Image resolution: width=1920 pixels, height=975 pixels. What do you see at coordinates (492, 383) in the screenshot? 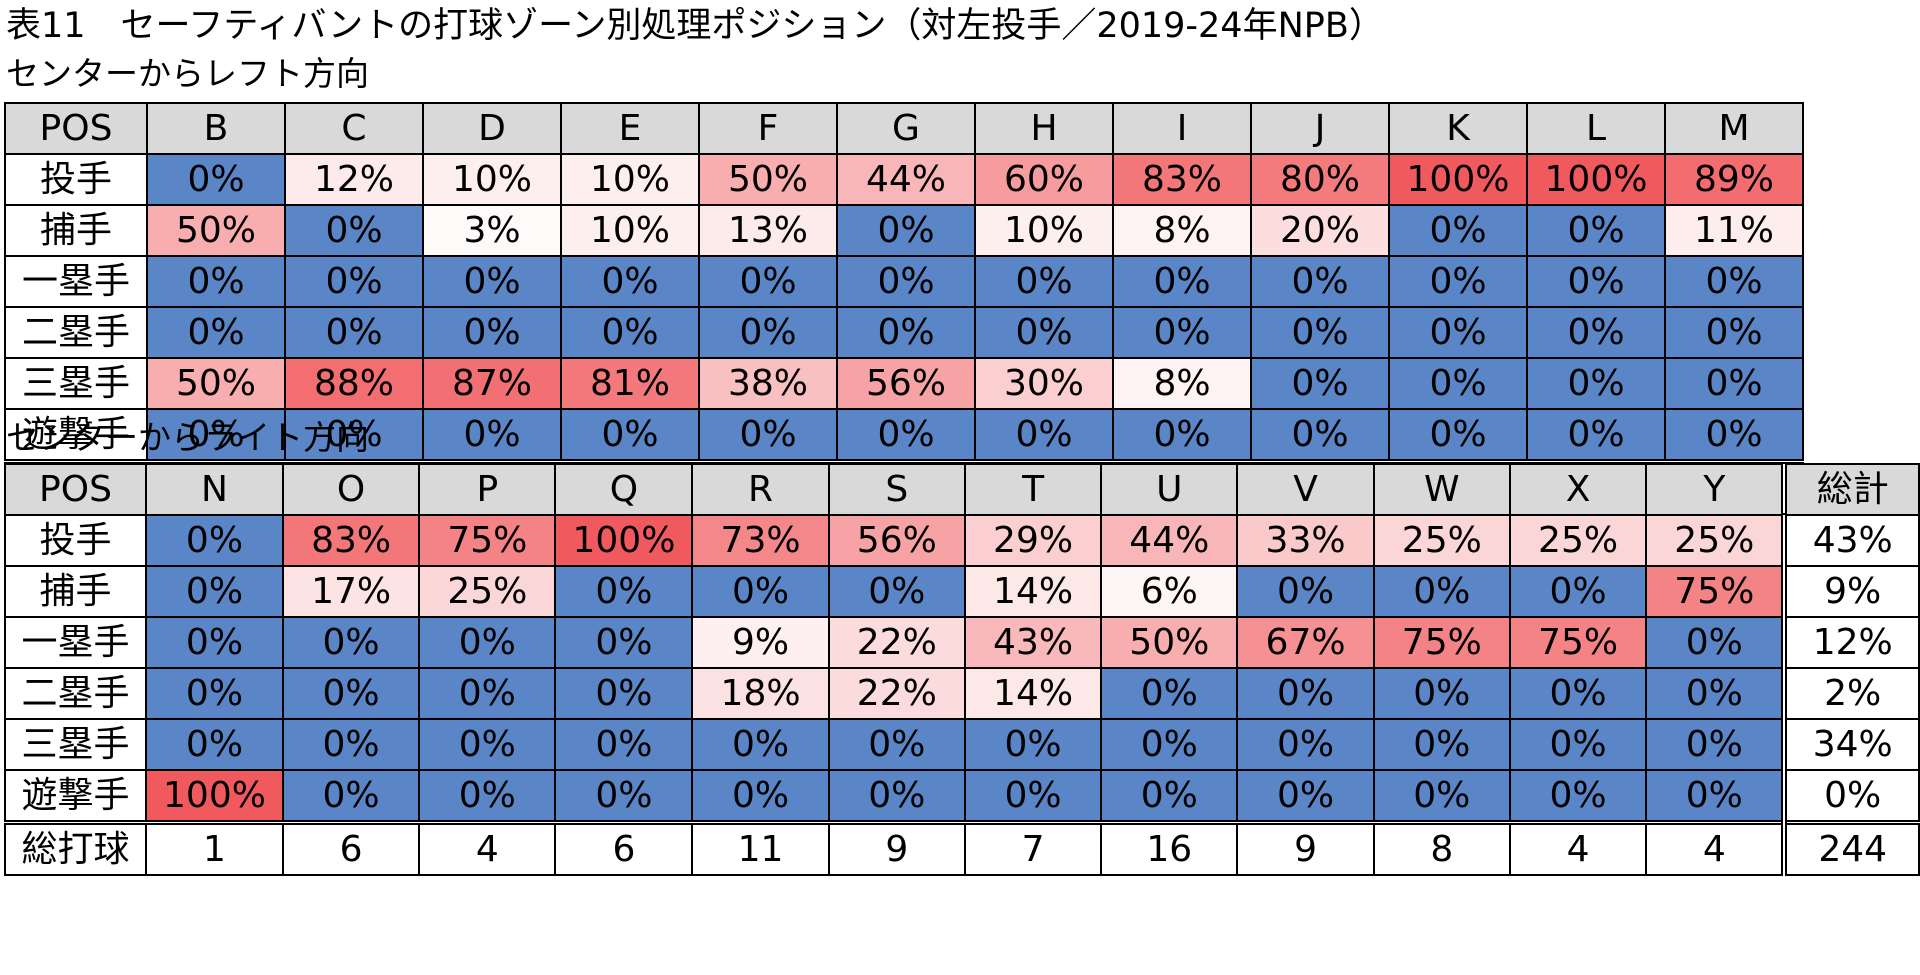
I see `heatmap-cell: 87%` at bounding box center [492, 383].